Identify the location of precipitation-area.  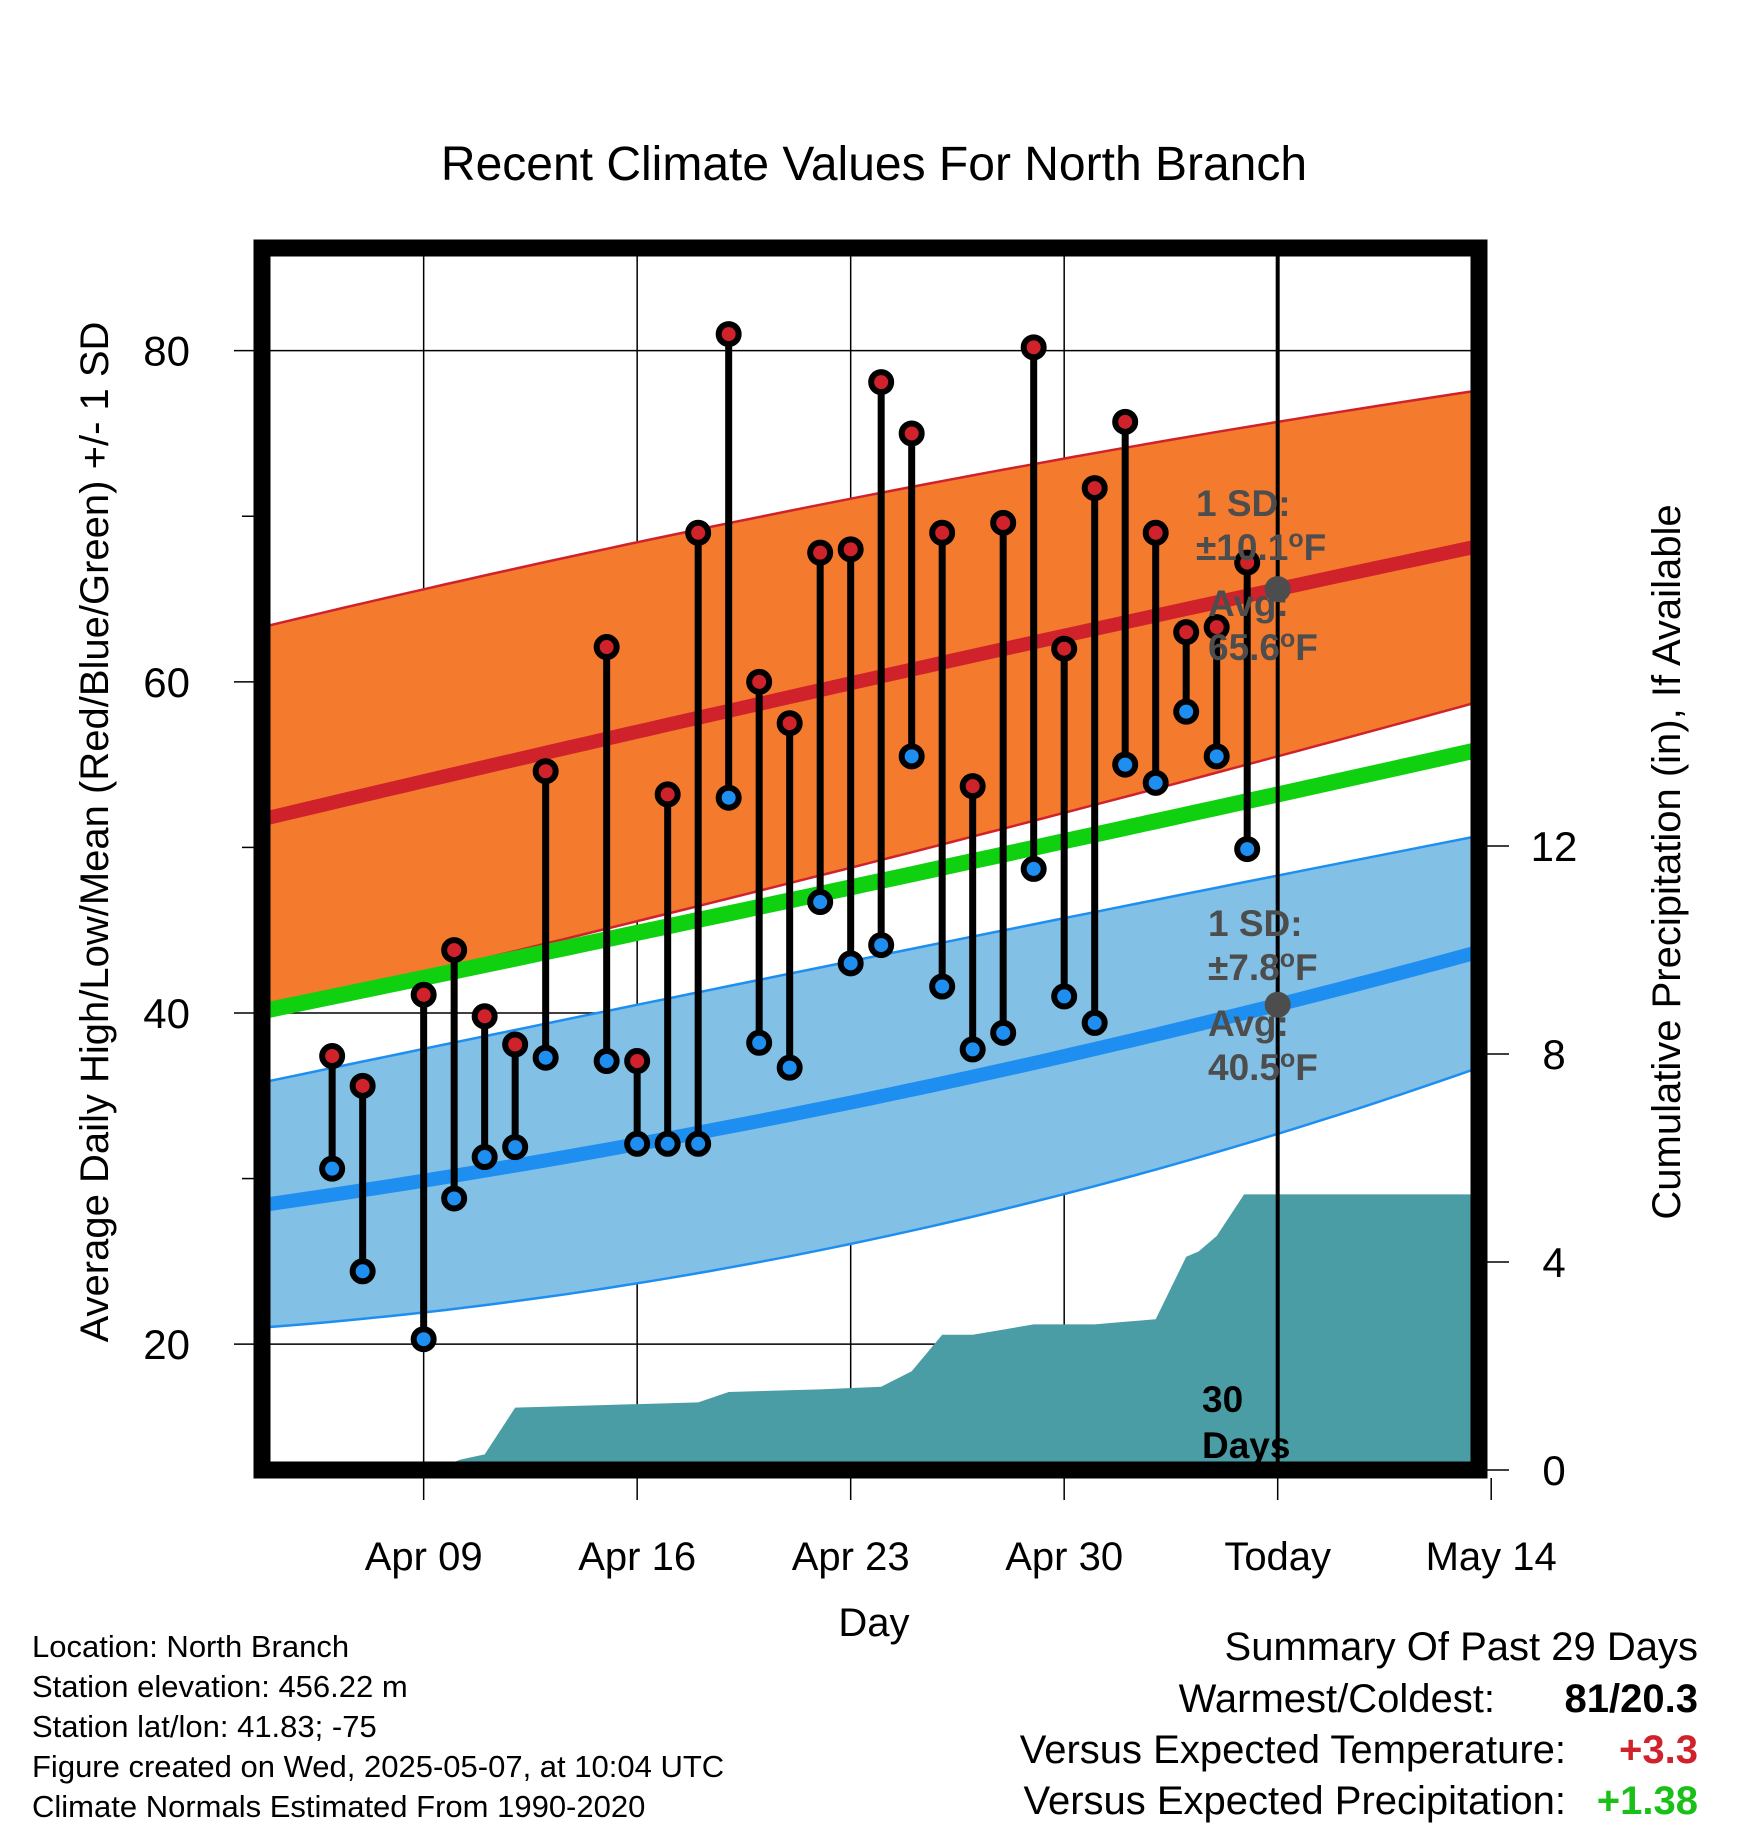
(870, 1332).